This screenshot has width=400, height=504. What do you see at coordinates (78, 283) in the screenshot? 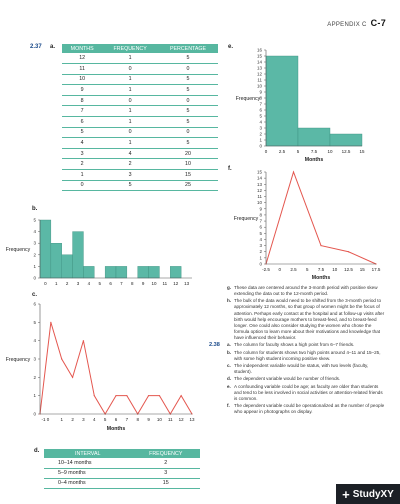
I see `x-tick-label: 3` at bounding box center [78, 283].